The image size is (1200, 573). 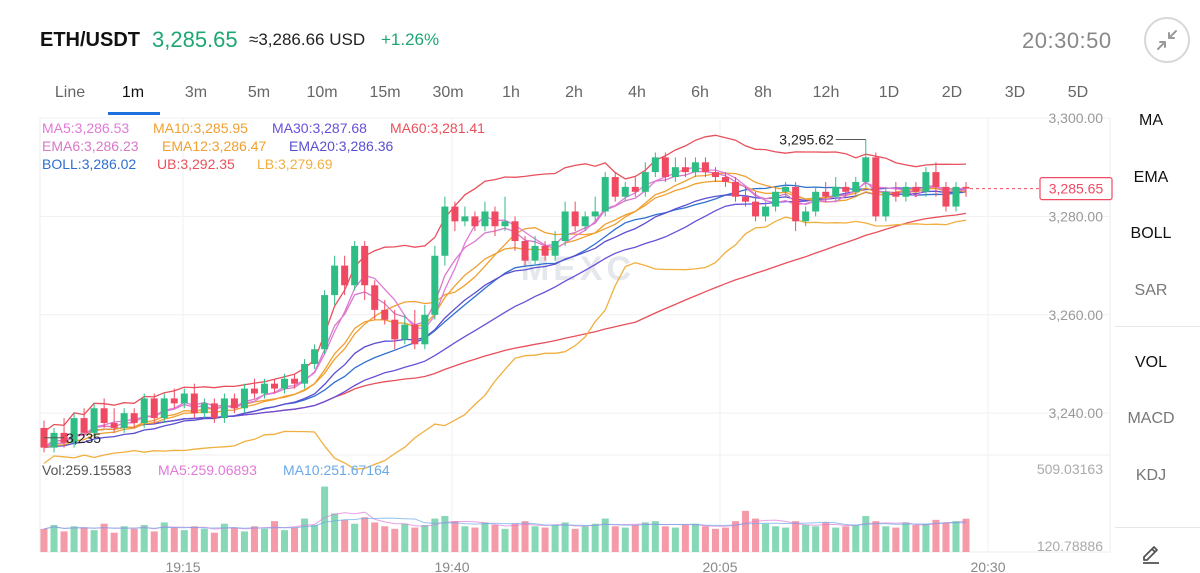 What do you see at coordinates (1151, 418) in the screenshot?
I see `menu-macd: MACD` at bounding box center [1151, 418].